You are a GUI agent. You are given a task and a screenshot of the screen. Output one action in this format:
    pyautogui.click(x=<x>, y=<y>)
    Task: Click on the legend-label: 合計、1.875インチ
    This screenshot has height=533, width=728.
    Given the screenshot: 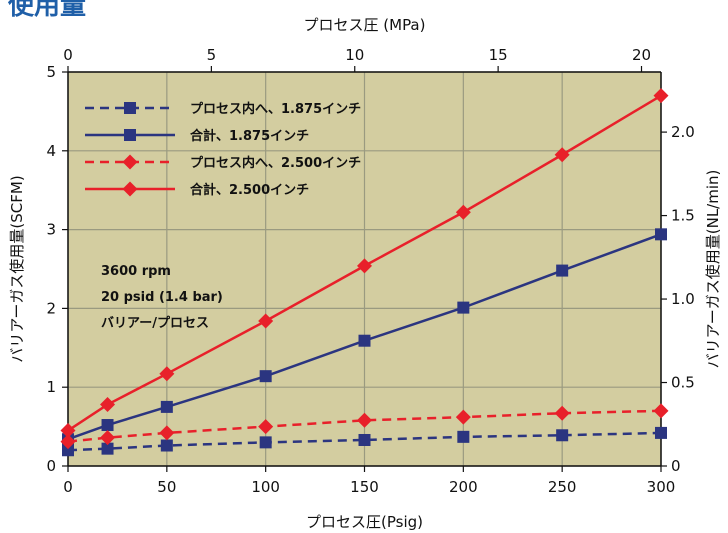 What is the action you would take?
    pyautogui.click(x=249, y=136)
    